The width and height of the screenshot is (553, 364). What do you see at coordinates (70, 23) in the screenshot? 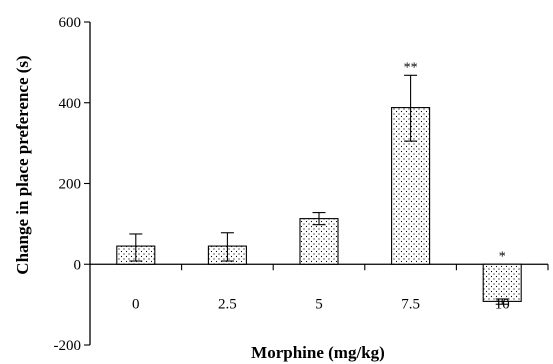
I see `y-tick-label: 600` at bounding box center [70, 23].